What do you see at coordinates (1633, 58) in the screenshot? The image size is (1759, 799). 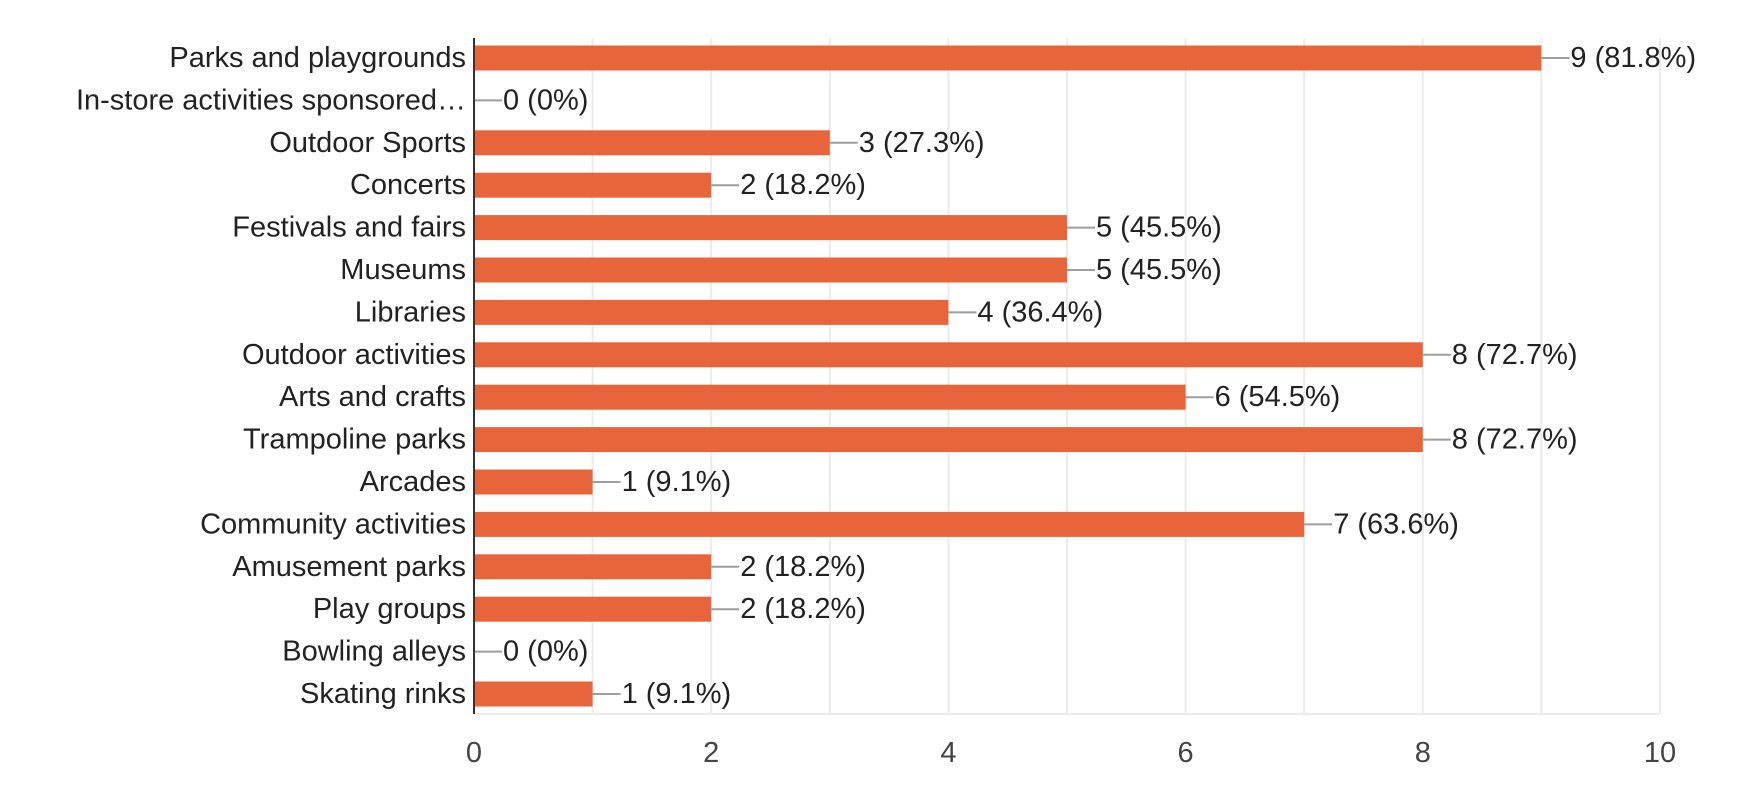 I see `data-label-0: 9 (81.8%)` at bounding box center [1633, 58].